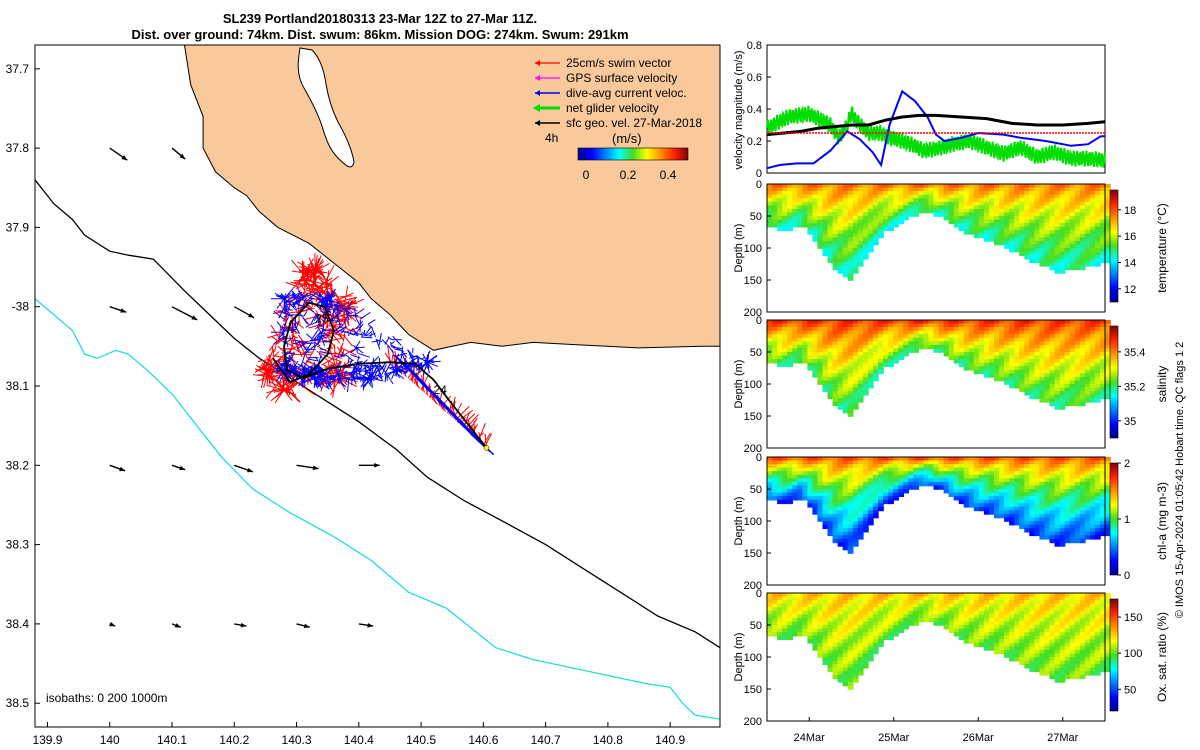  What do you see at coordinates (306, 626) in the screenshot?
I see `geo-arrow-head` at bounding box center [306, 626].